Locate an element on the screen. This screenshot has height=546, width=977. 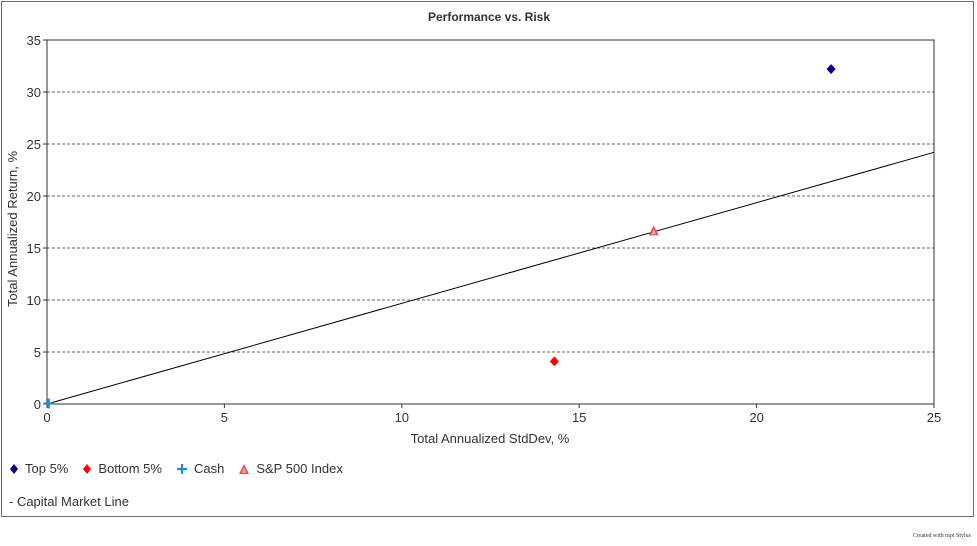
x-tick-label: 20 is located at coordinates (756, 417).